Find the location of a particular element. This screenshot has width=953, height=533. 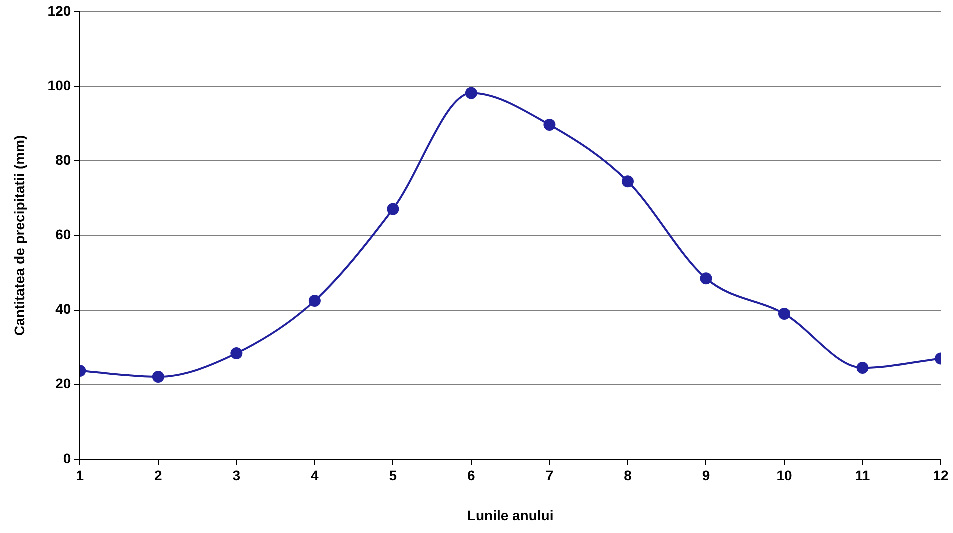

x-tick-label: 7 is located at coordinates (550, 476).